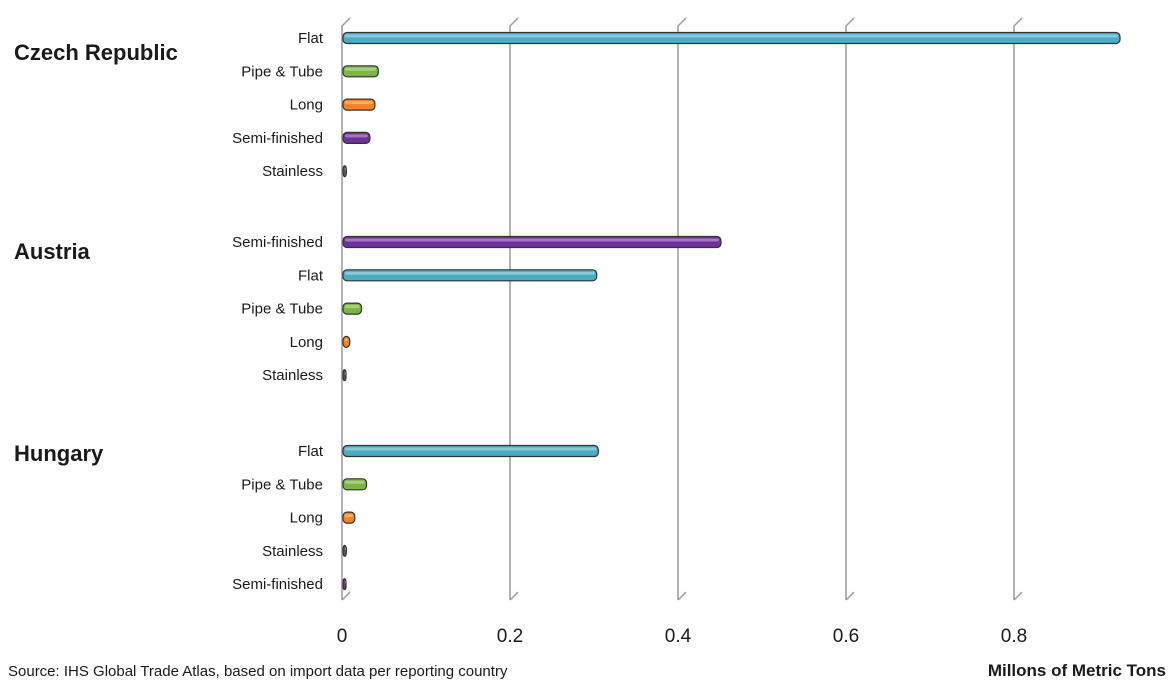 This screenshot has height=683, width=1173. I want to click on country-label: Austria, so click(52, 251).